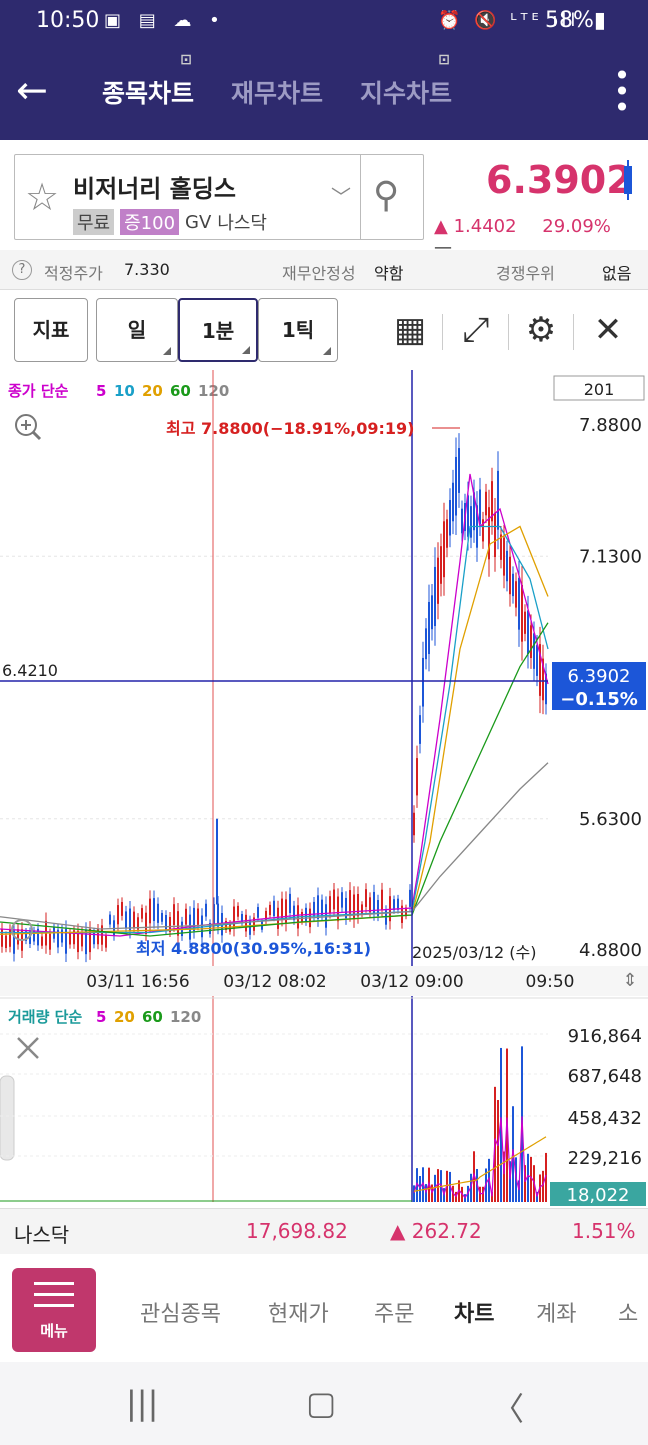  I want to click on tab-badge-icon: ⊡, so click(186, 60).